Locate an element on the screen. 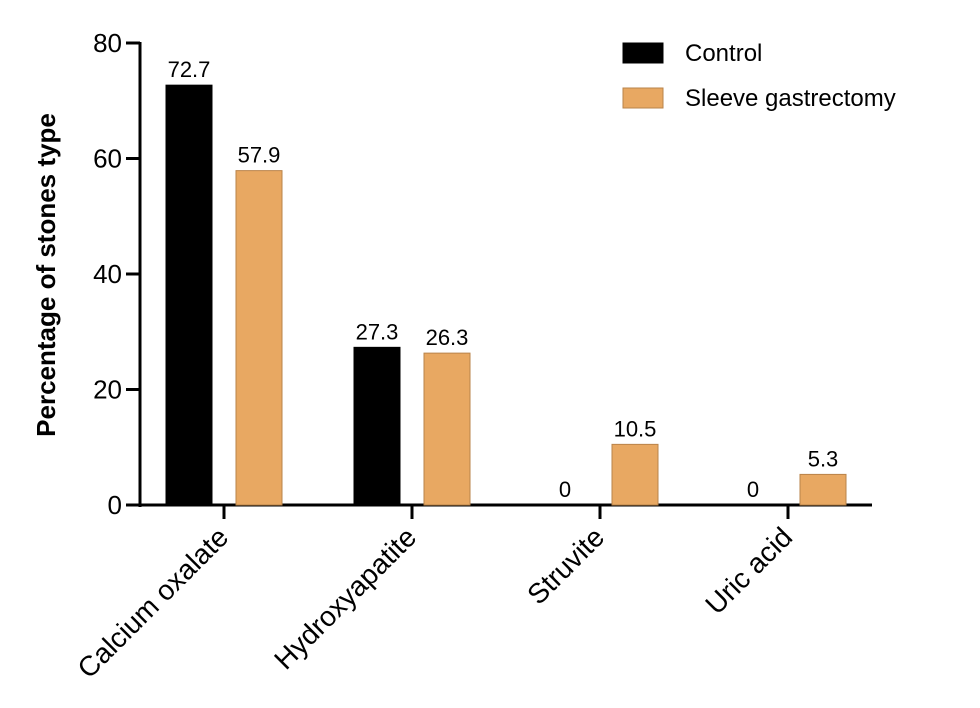 Image resolution: width=980 pixels, height=708 pixels. y-axis: 0 20 40 60 80 is located at coordinates (117, 274).